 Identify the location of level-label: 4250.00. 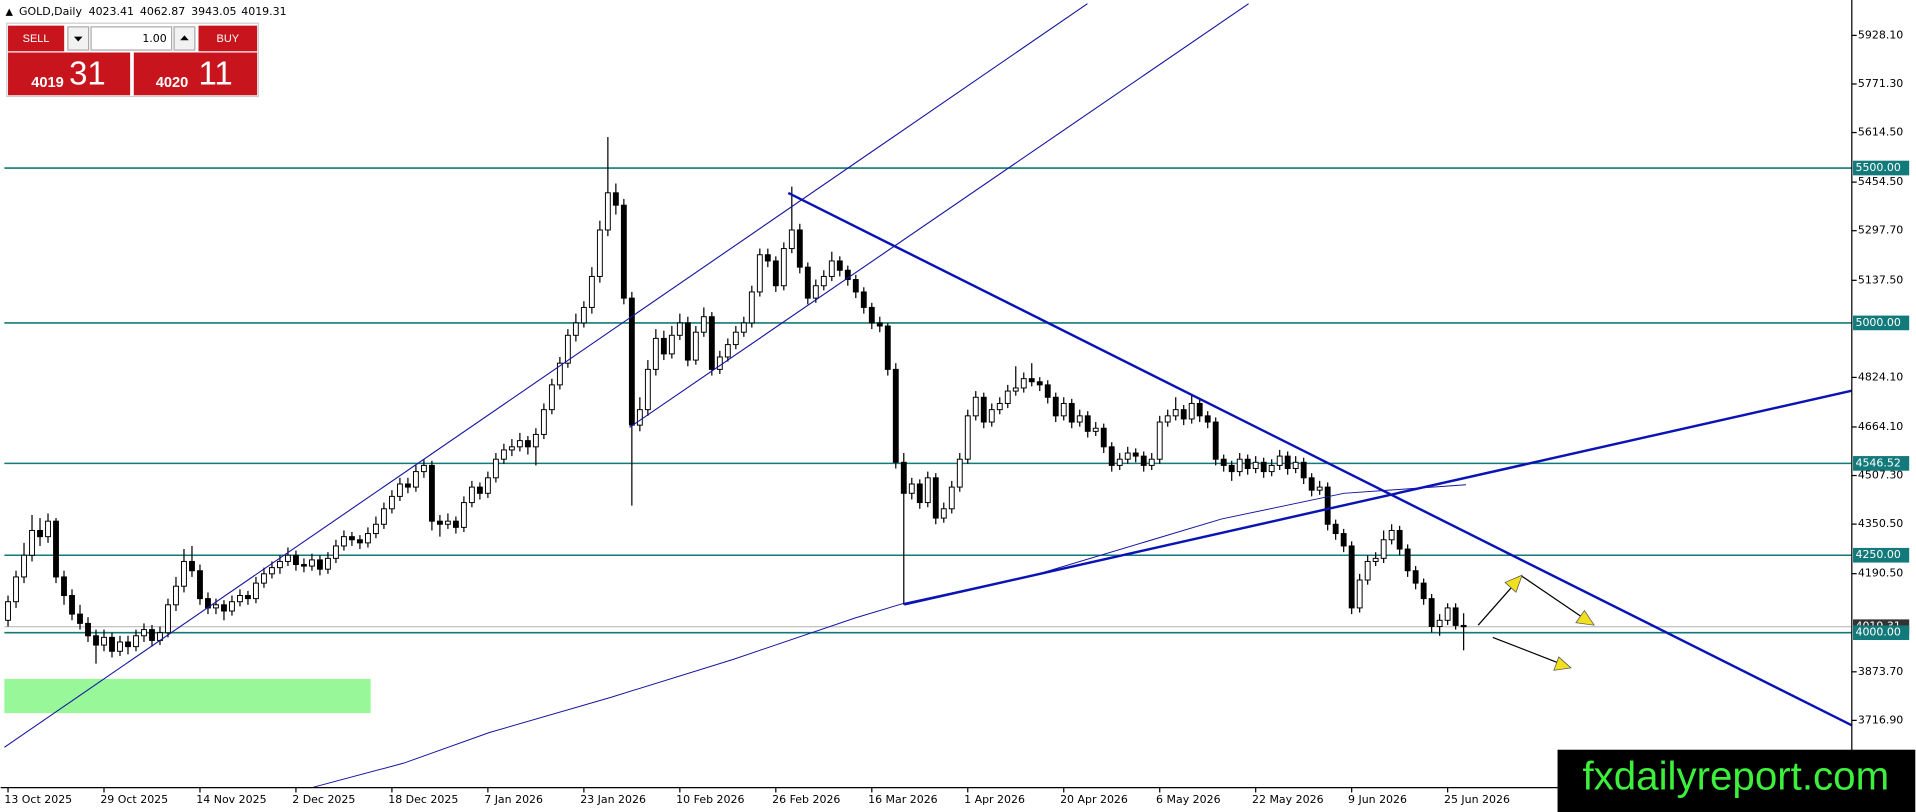
(1877, 554).